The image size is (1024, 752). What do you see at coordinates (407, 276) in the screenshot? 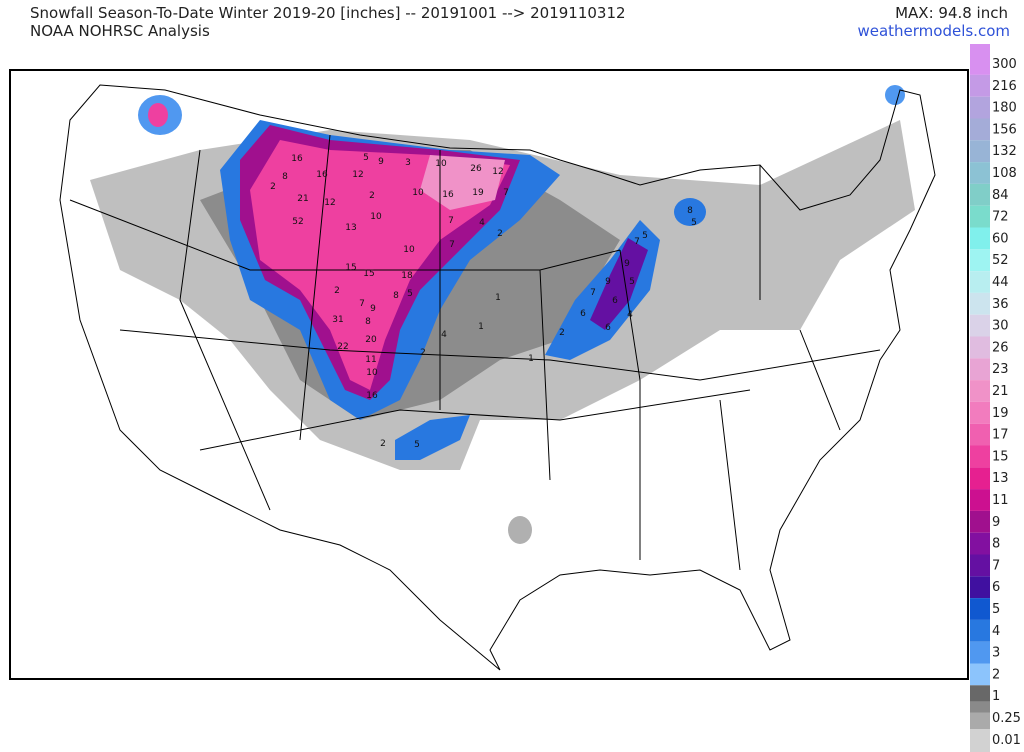
I see `snow-label: 18` at bounding box center [407, 276].